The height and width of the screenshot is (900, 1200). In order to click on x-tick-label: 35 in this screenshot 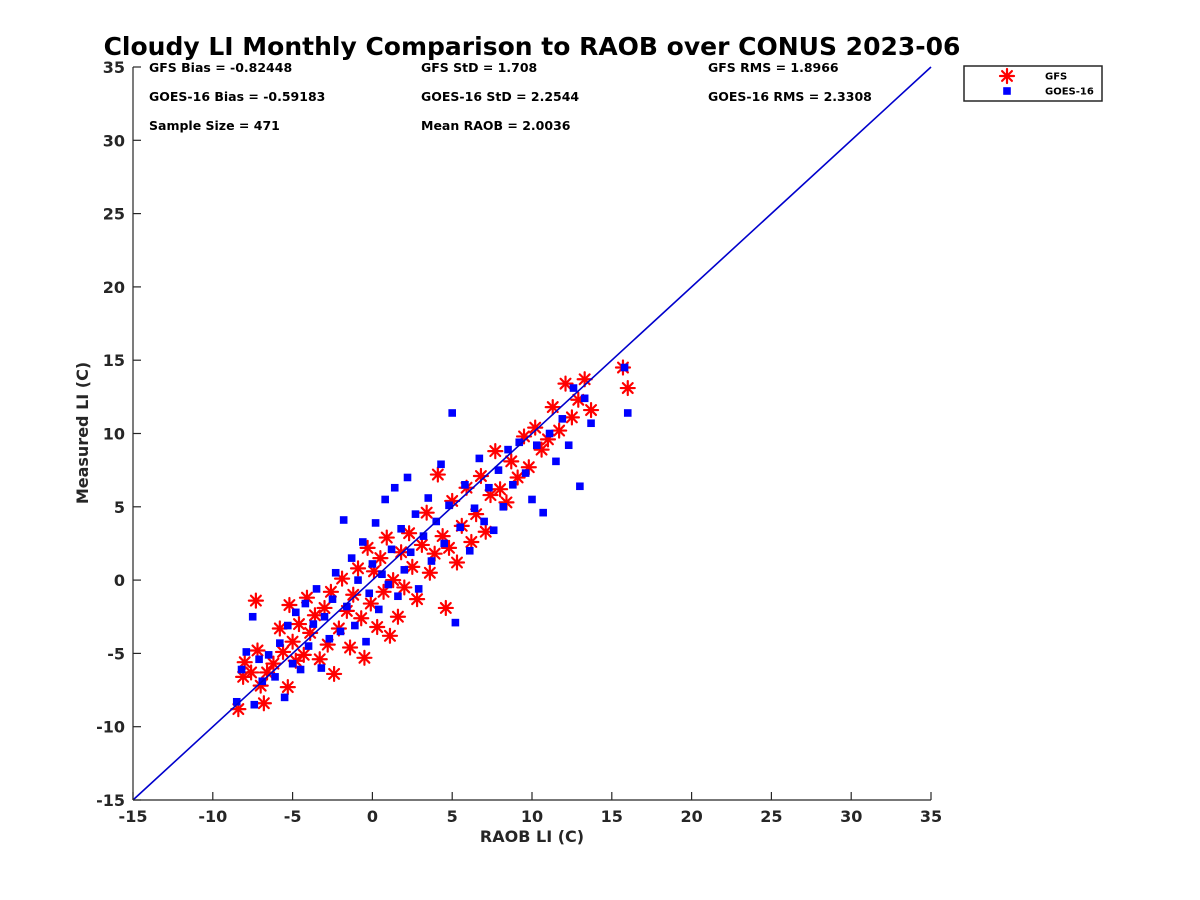, I will do `click(931, 816)`.